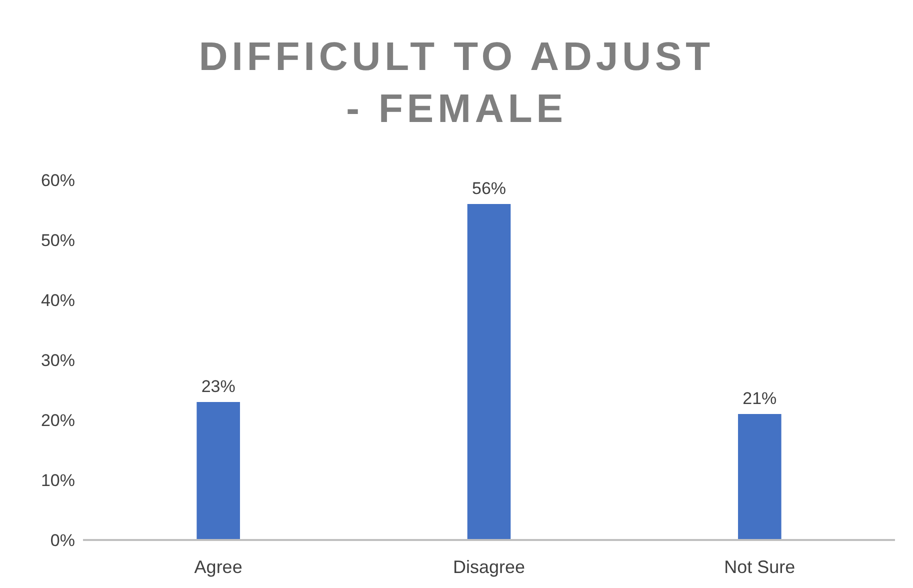  Describe the element at coordinates (457, 83) in the screenshot. I see `chart-title: DIFFICULT TO ADJUST - FEMALE` at that location.